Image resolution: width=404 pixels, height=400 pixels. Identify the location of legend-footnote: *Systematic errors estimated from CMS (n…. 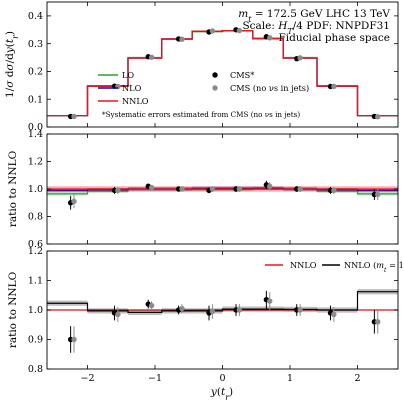
(201, 114).